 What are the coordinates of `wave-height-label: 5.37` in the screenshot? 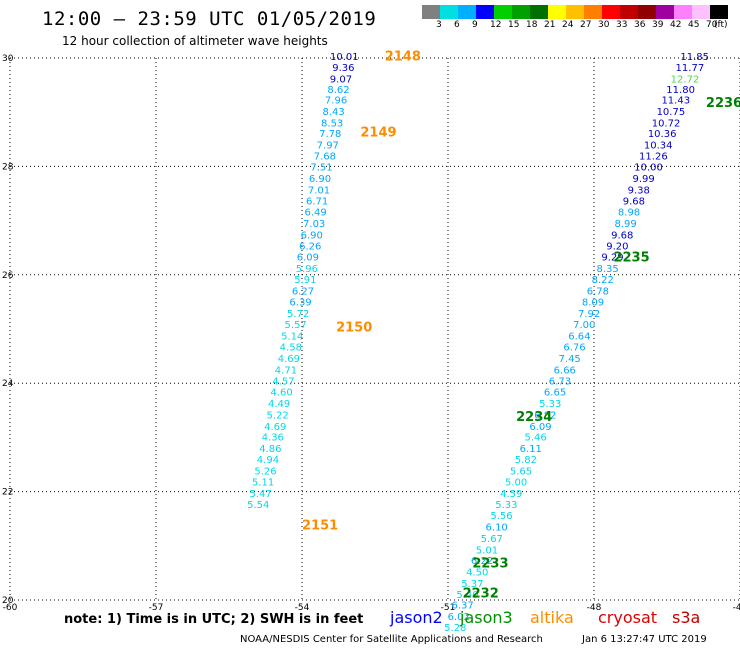 It's located at (472, 584).